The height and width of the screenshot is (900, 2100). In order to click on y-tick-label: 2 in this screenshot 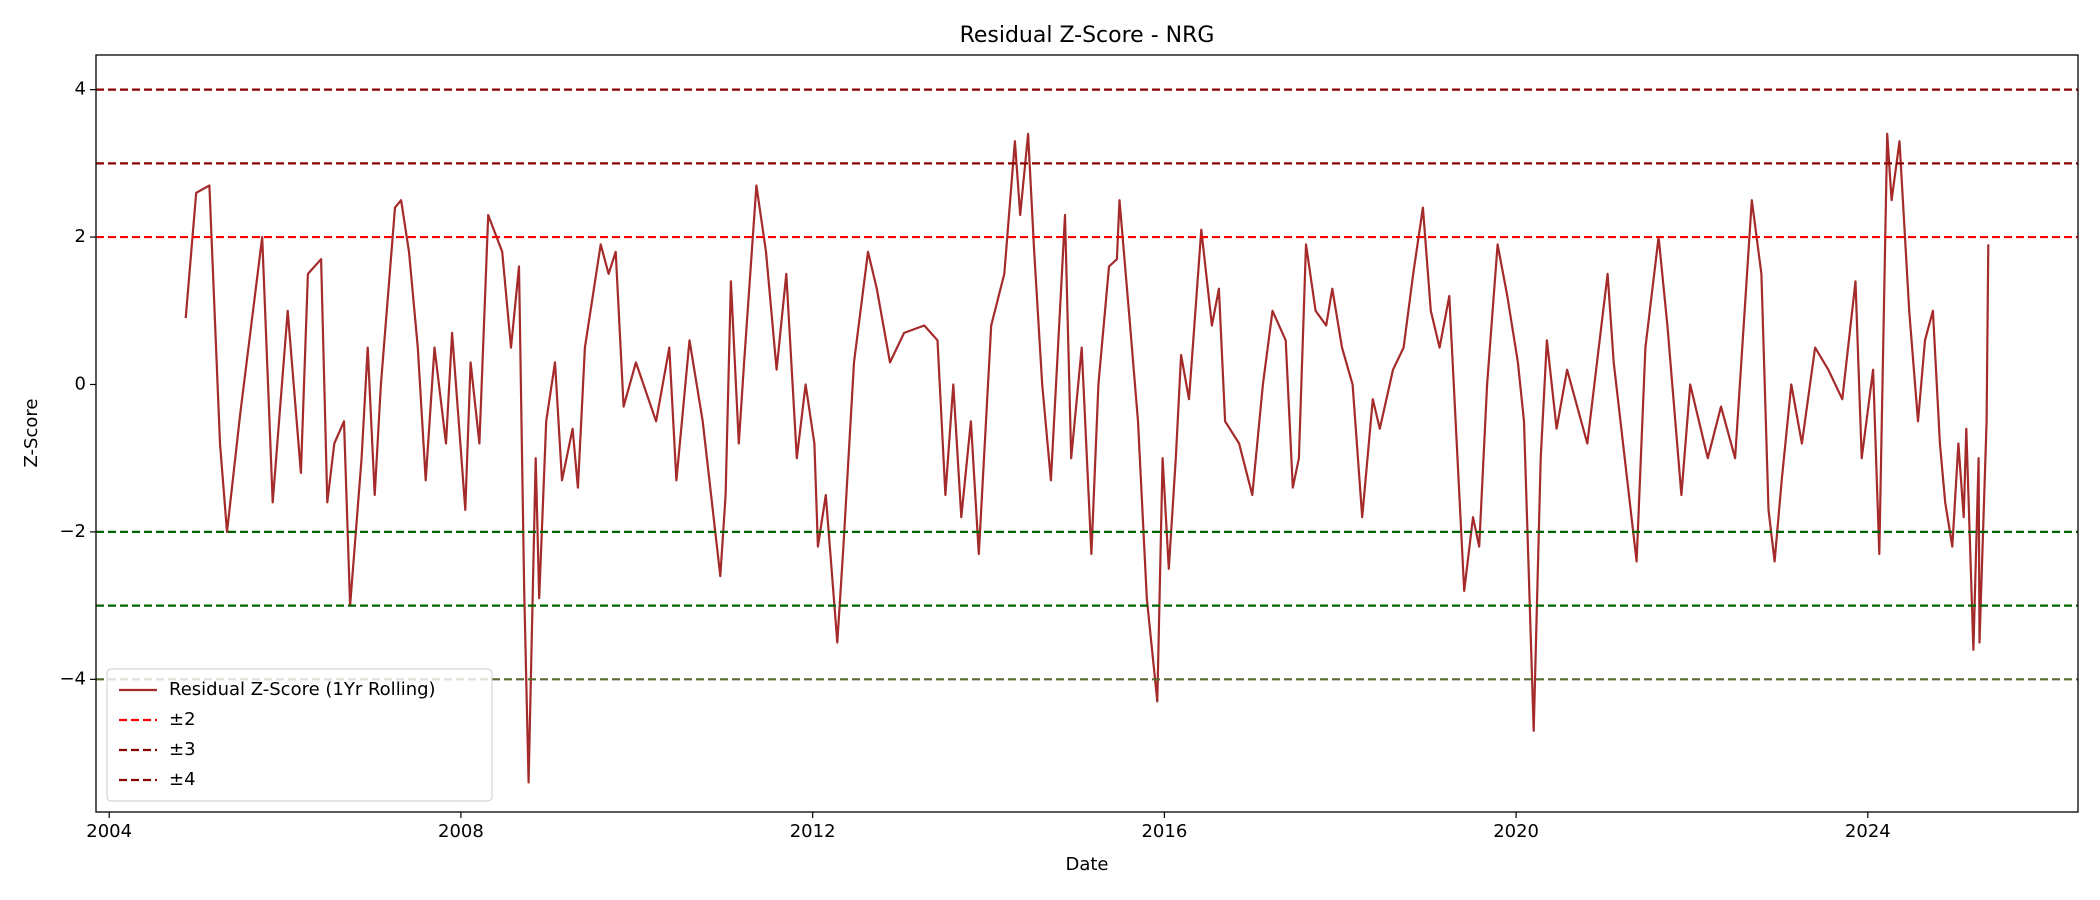, I will do `click(80, 236)`.